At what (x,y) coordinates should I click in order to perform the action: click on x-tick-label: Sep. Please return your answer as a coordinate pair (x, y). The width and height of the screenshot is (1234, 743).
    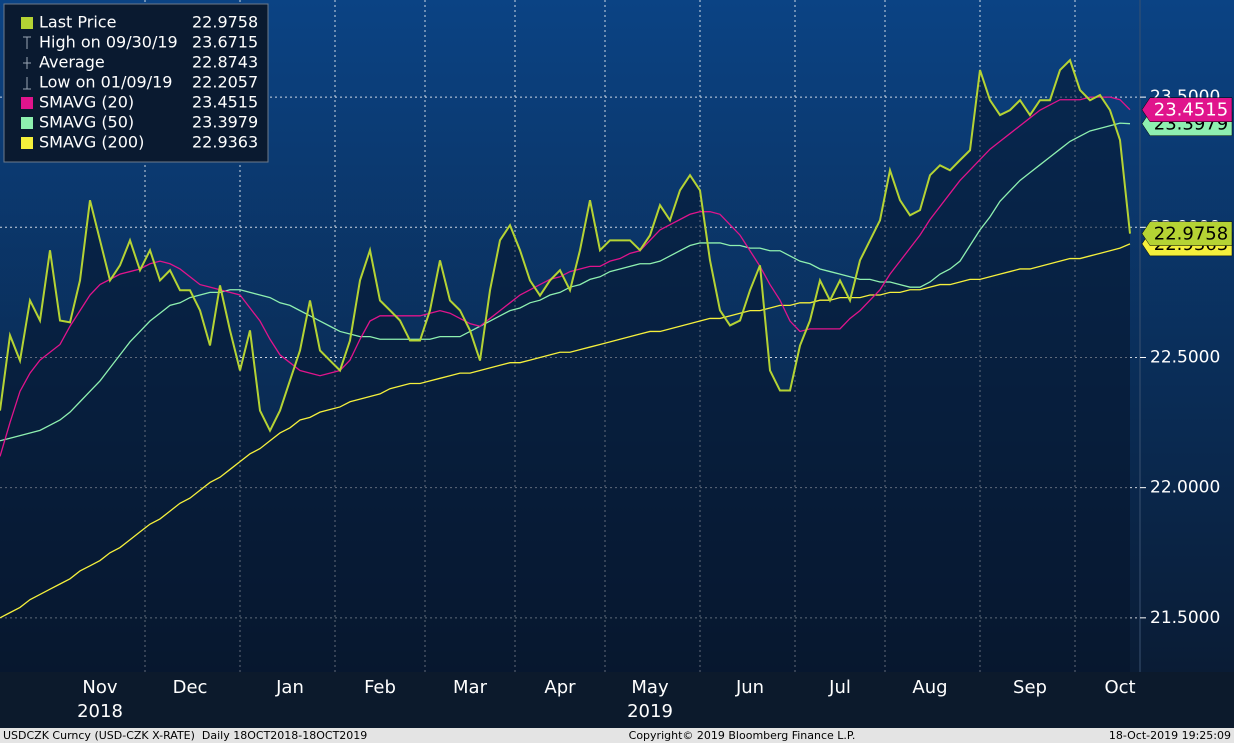
    Looking at the image, I should click on (1030, 687).